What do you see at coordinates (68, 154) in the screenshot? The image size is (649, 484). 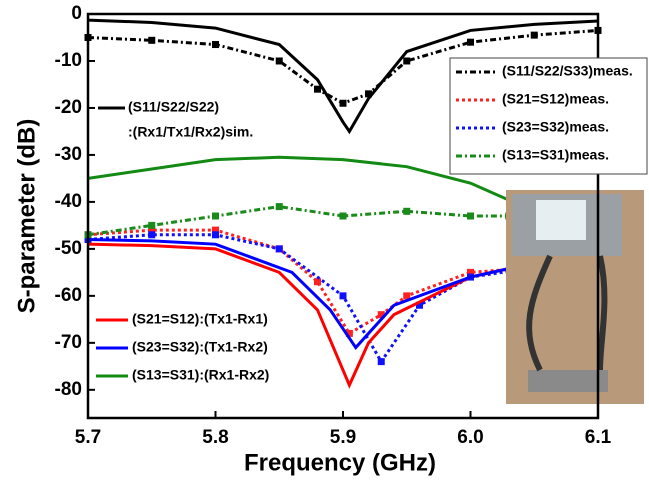 I see `y-tick-label: -30` at bounding box center [68, 154].